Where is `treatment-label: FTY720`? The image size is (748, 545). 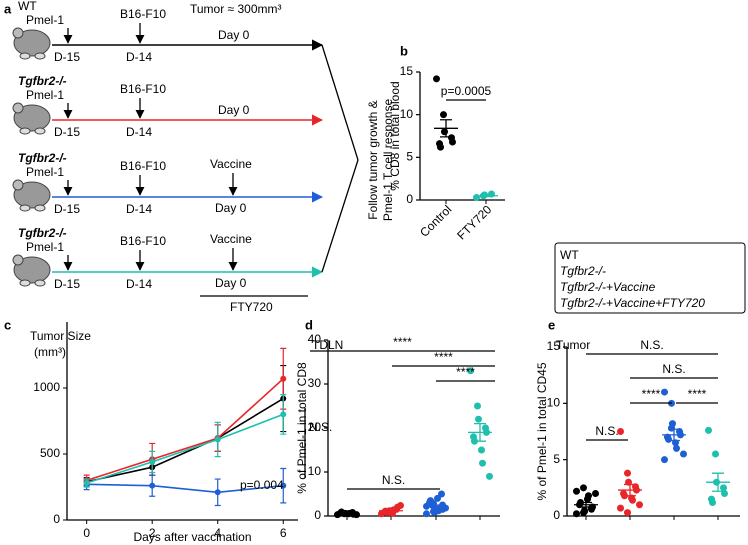
treatment-label: FTY720 is located at coordinates (251, 307).